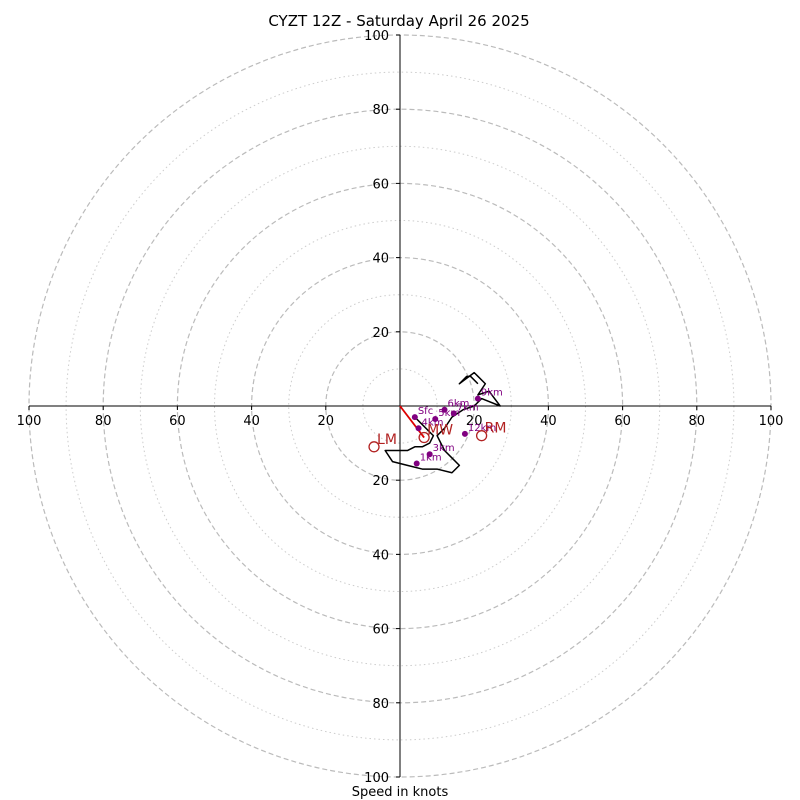 Image resolution: width=800 pixels, height=800 pixels. I want to click on x-axis-label: Speed in knots, so click(400, 792).